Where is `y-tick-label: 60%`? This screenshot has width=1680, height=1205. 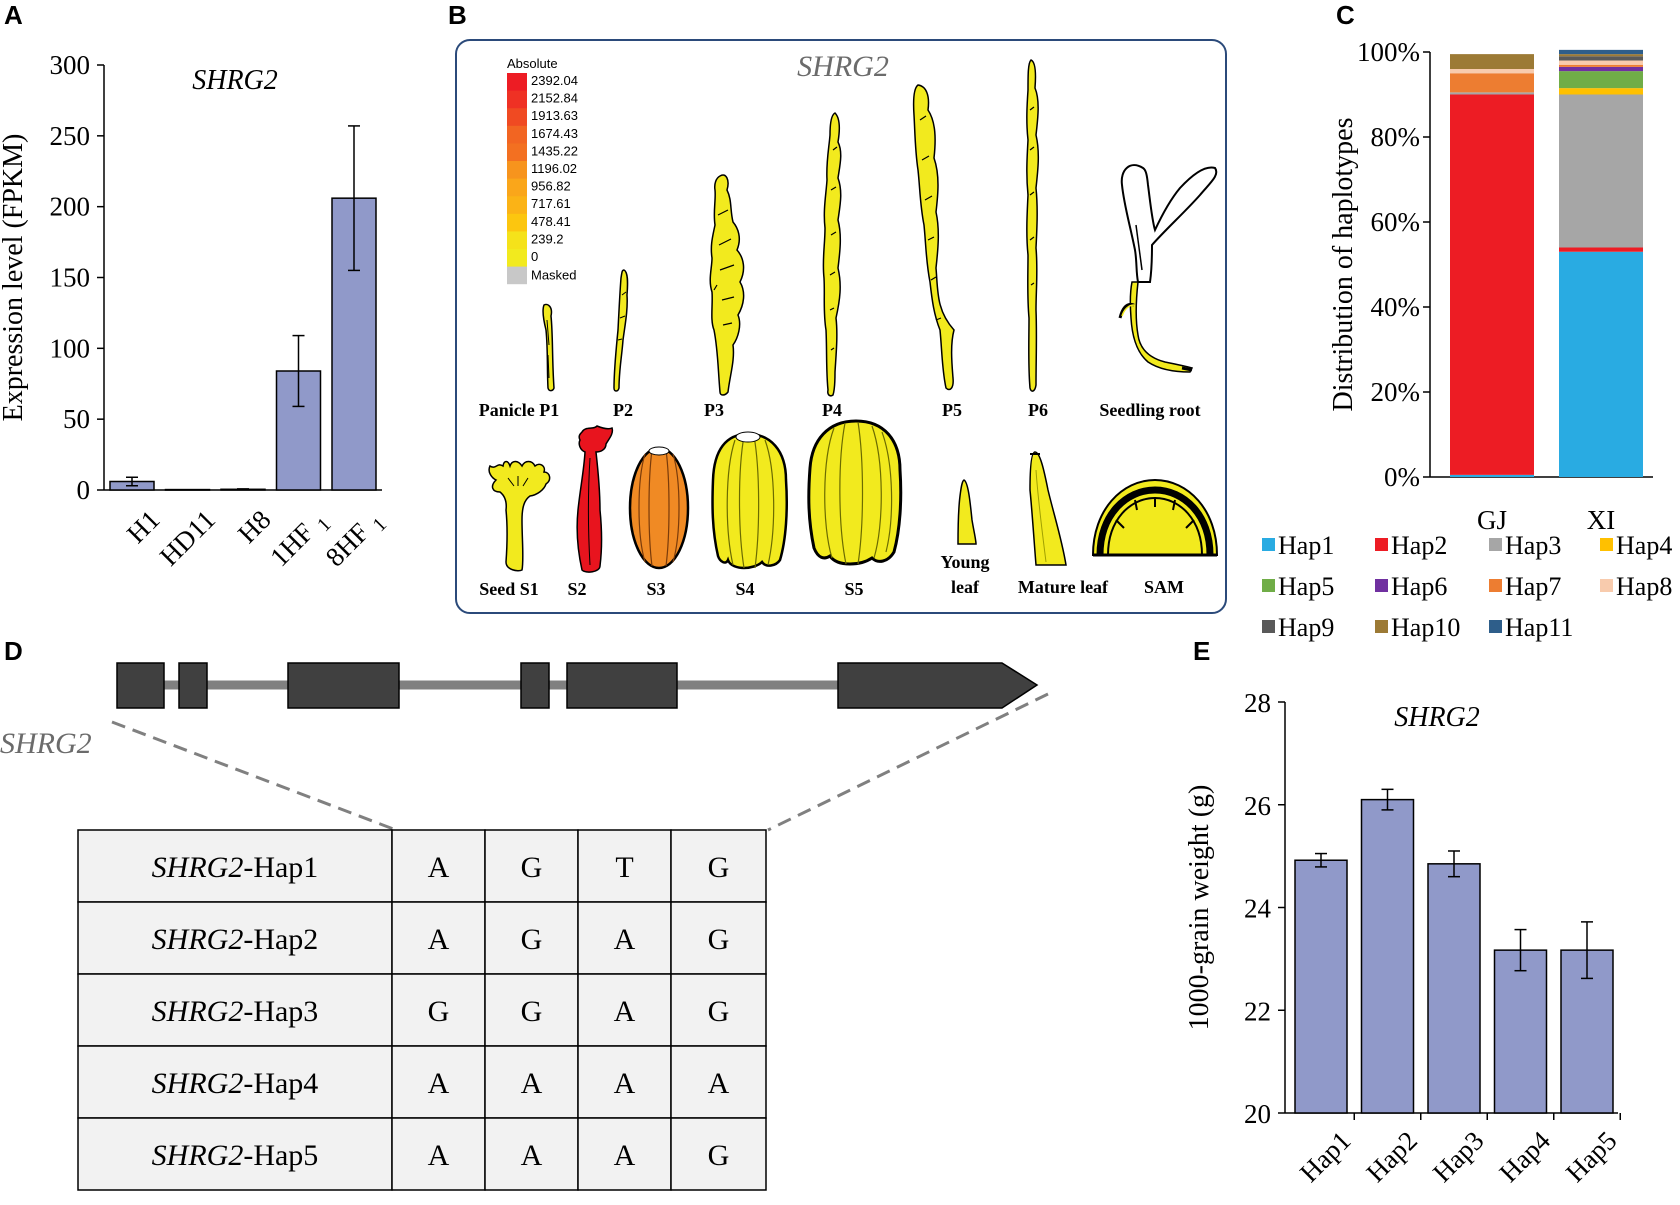
y-tick-label: 60% is located at coordinates (1396, 222).